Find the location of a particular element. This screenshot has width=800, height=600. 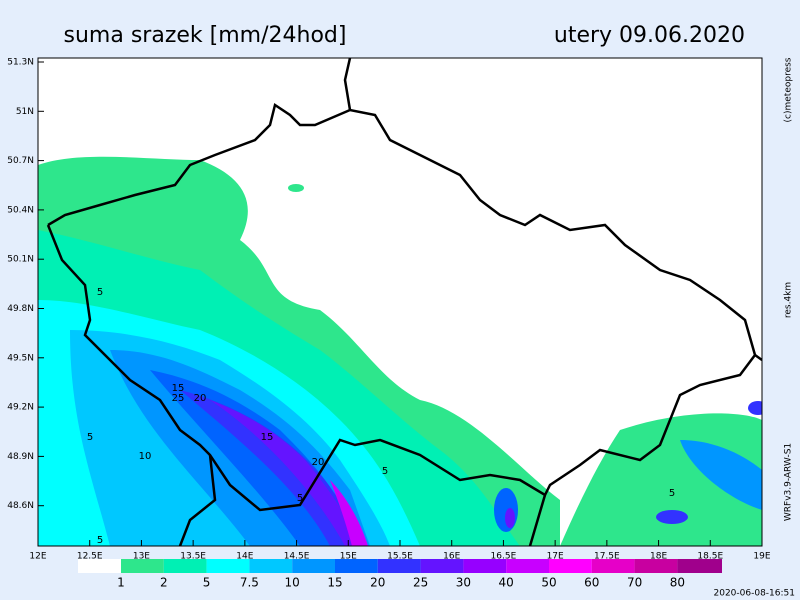

border-at-sk is located at coordinates (537, 520).